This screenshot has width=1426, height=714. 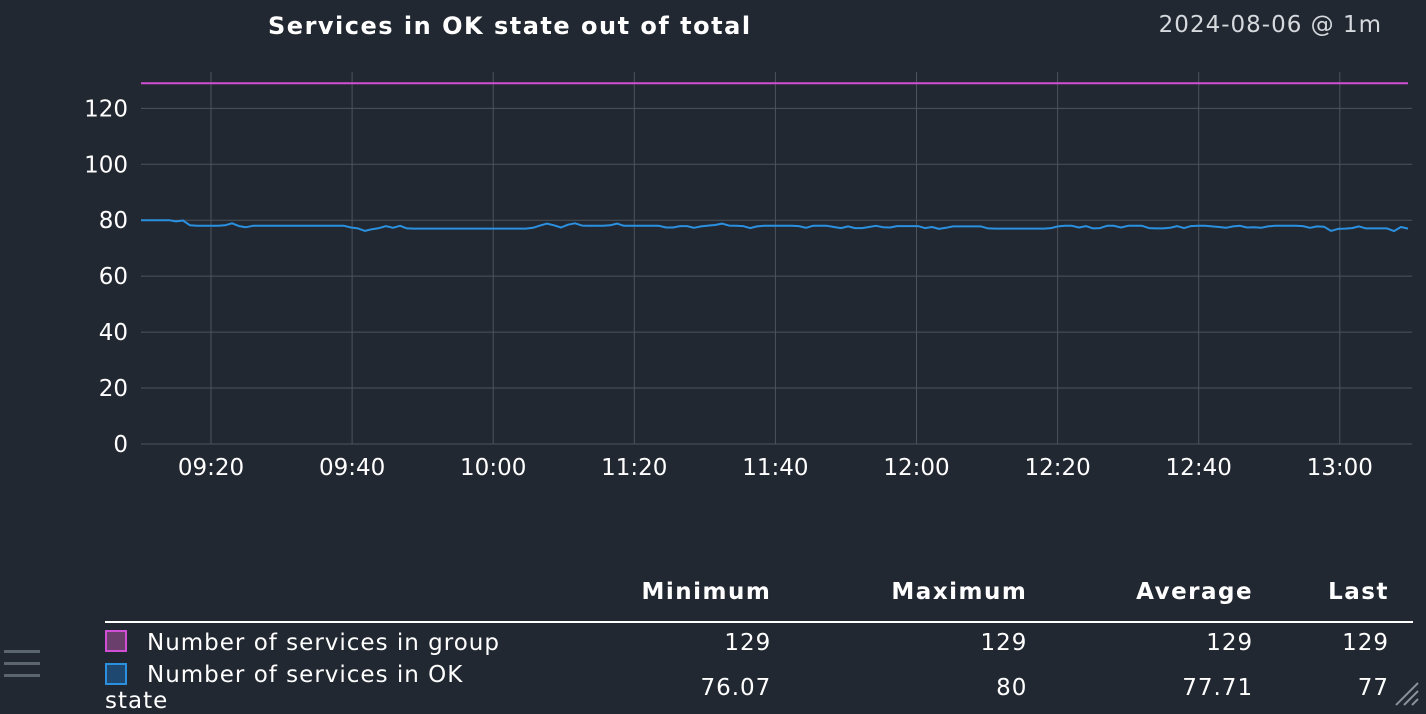 I want to click on y-tick-label: 60, so click(x=113, y=277).